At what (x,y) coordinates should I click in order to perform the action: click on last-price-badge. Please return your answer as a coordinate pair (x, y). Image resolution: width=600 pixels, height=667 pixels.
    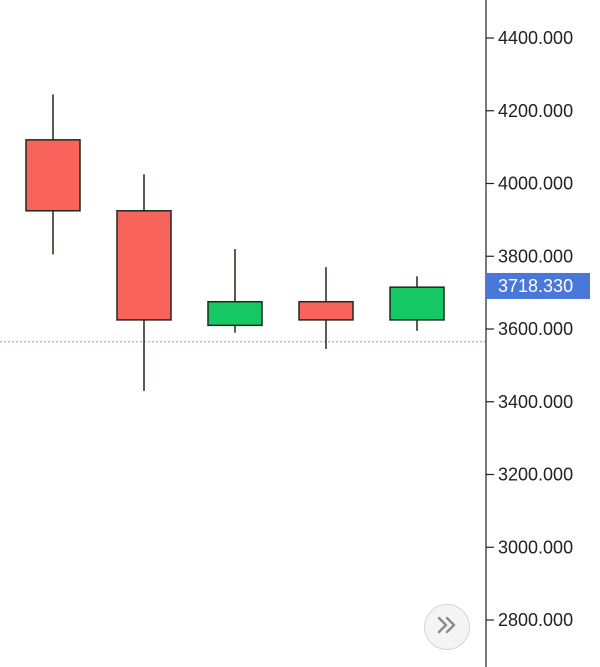
    Looking at the image, I should click on (538, 285).